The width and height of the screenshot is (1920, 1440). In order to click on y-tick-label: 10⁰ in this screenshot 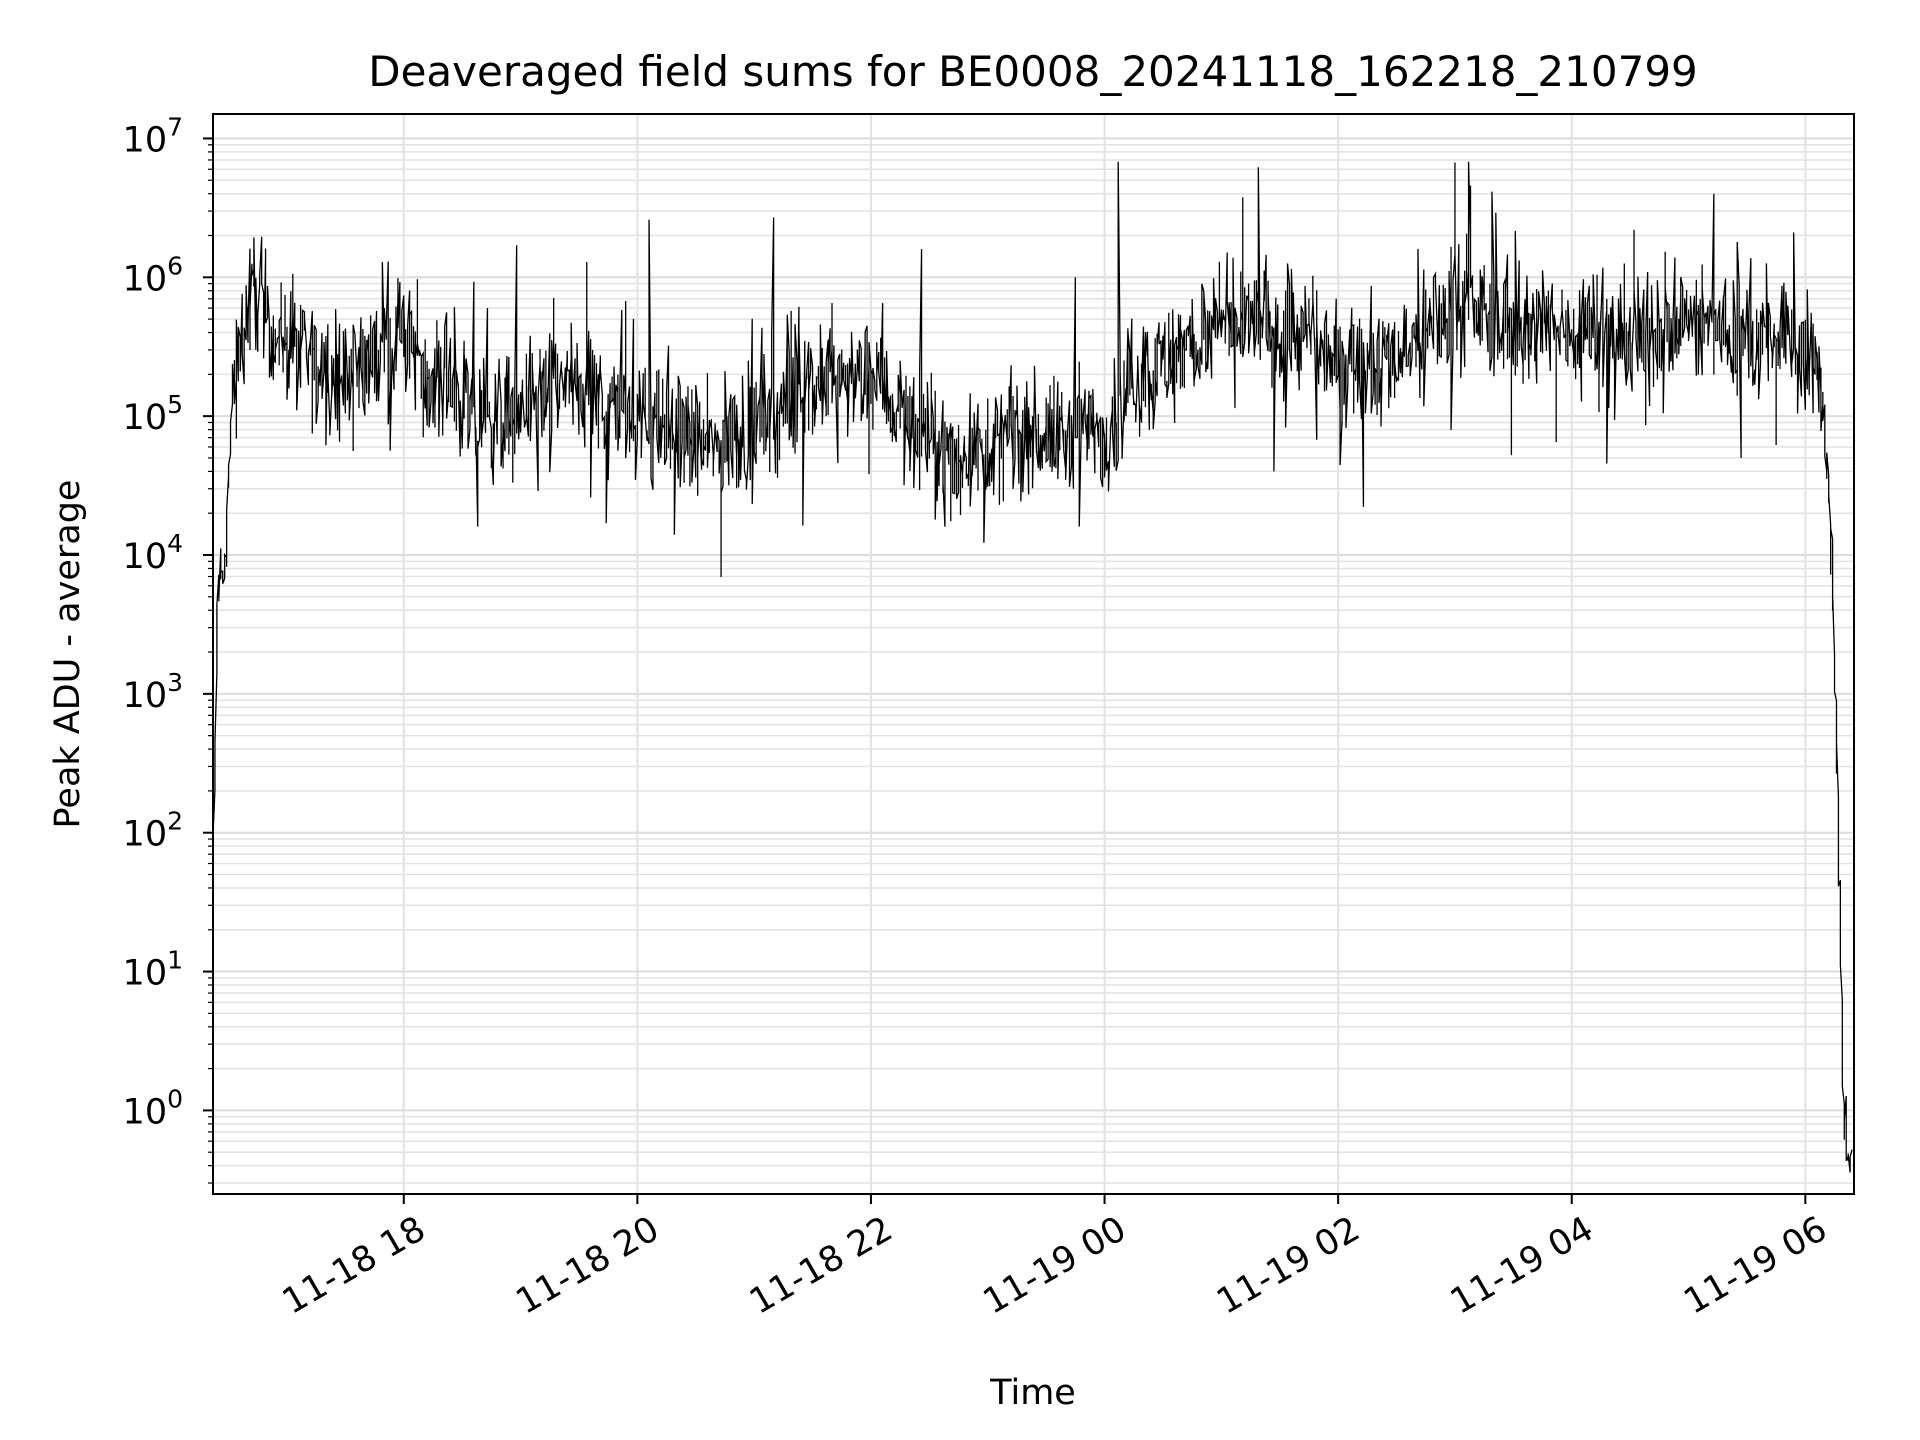, I will do `click(153, 1108)`.